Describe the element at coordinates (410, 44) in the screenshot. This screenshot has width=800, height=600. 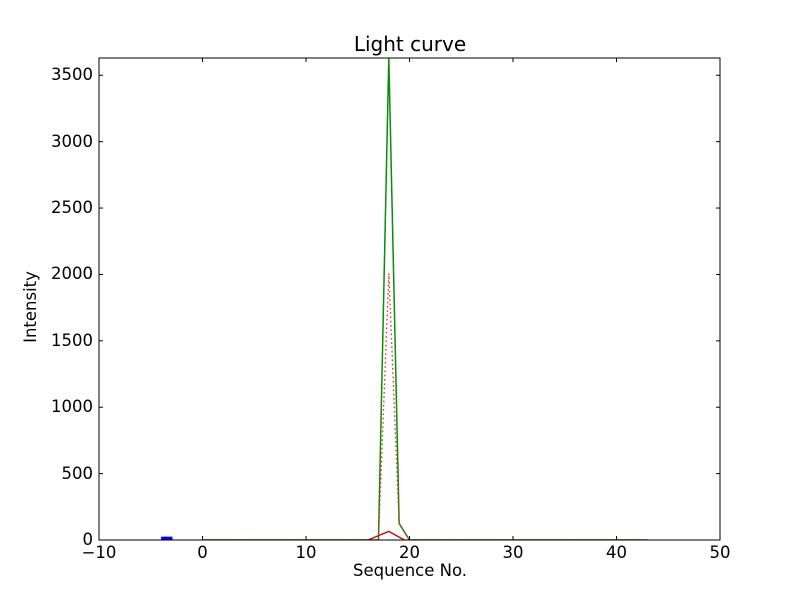
I see `chart-title: Light curve` at that location.